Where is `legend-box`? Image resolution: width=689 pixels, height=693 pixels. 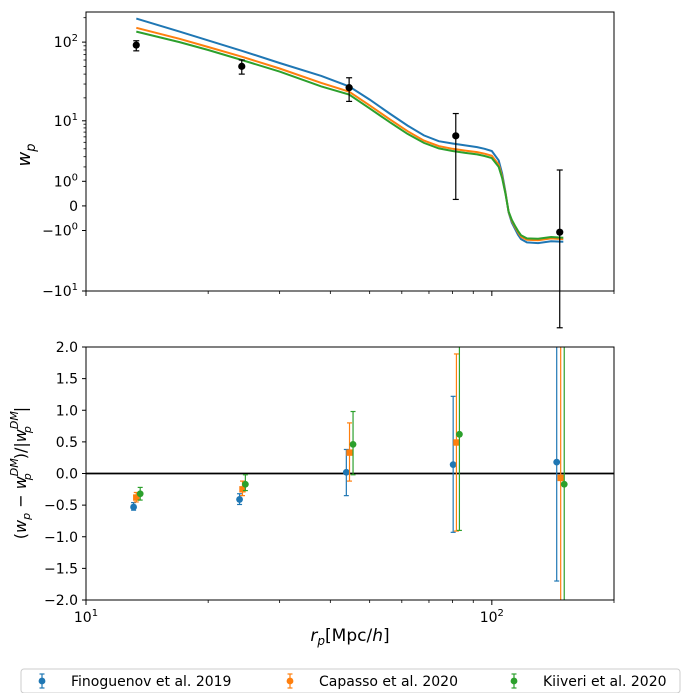 legend-box is located at coordinates (350, 680).